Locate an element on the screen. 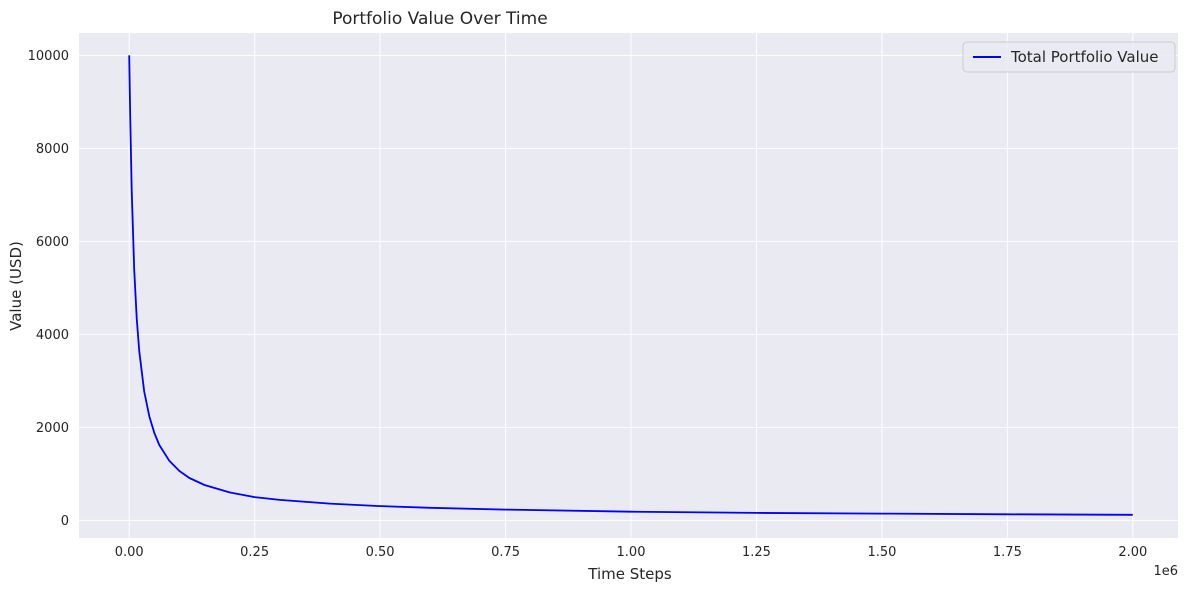 The height and width of the screenshot is (590, 1189). x-tick-label: 1.00 is located at coordinates (631, 552).